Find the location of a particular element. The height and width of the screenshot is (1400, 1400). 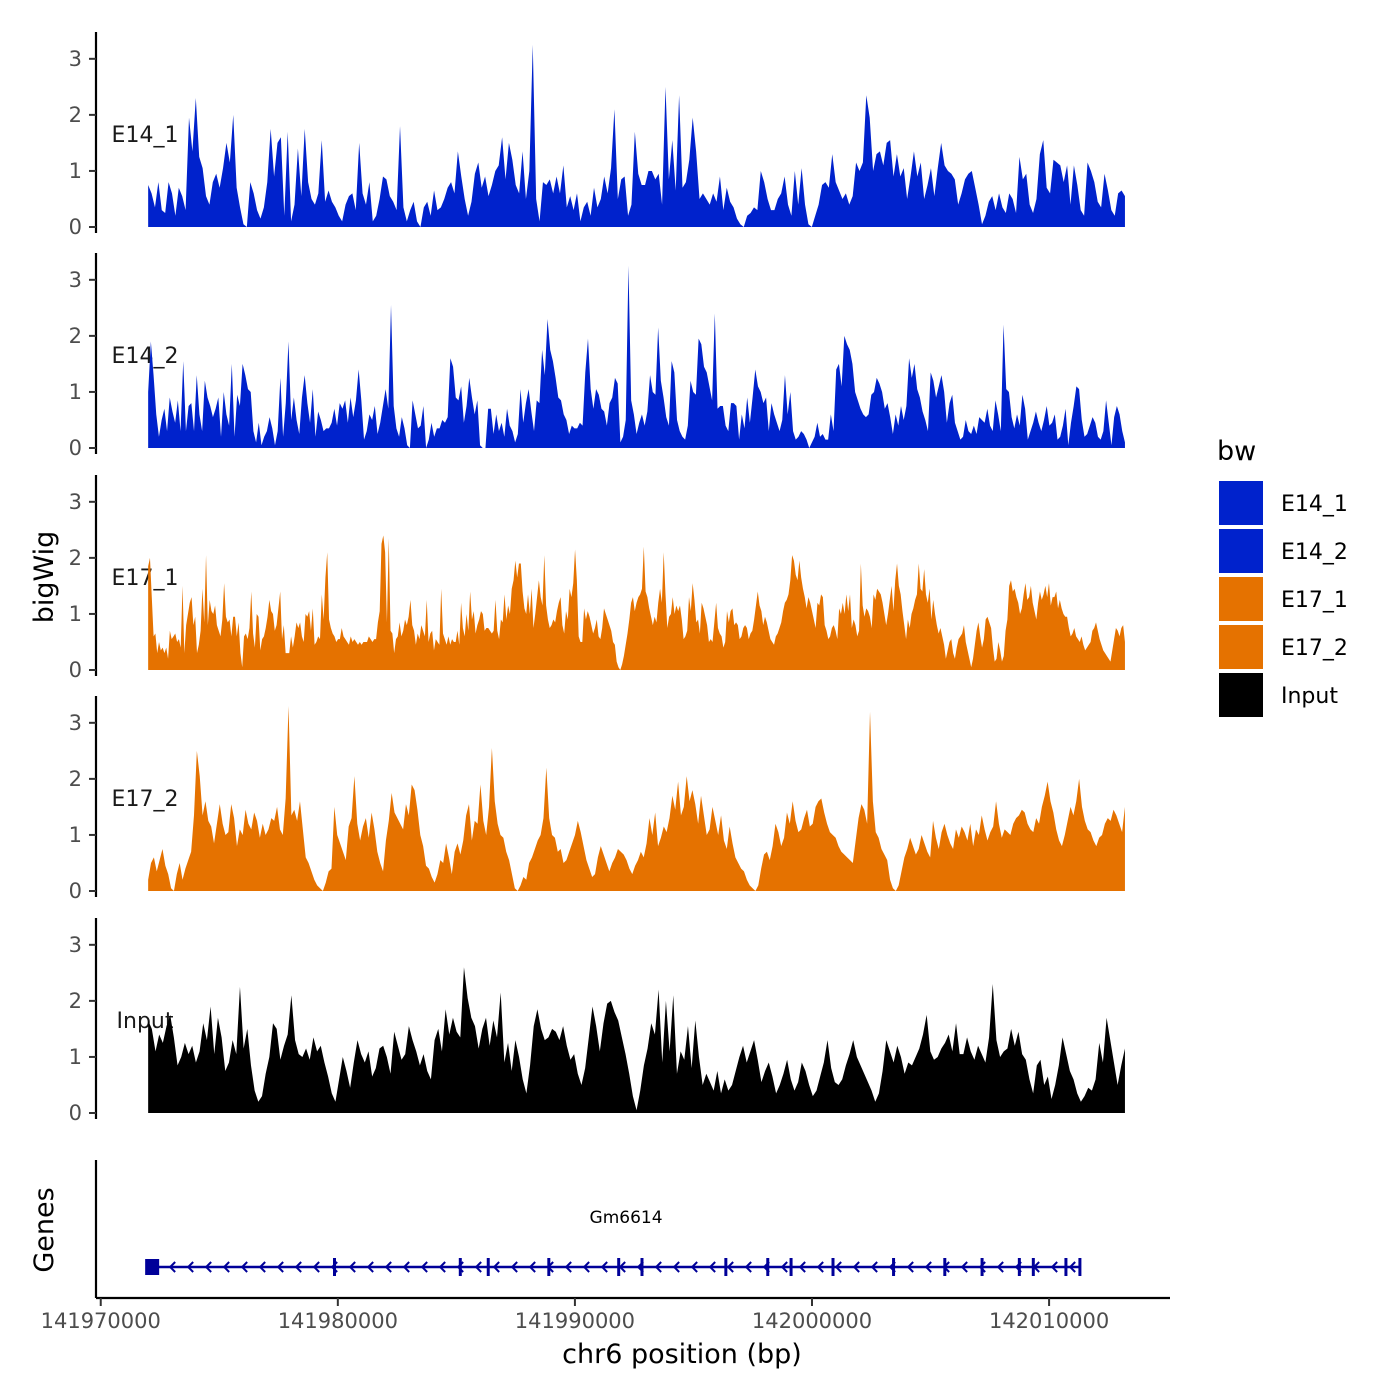

track-E17_1: 0 1 2 3 E17_1 is located at coordinates (597, 578).